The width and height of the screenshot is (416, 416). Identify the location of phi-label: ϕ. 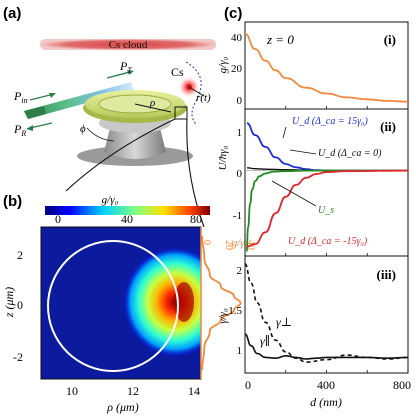
(83, 129).